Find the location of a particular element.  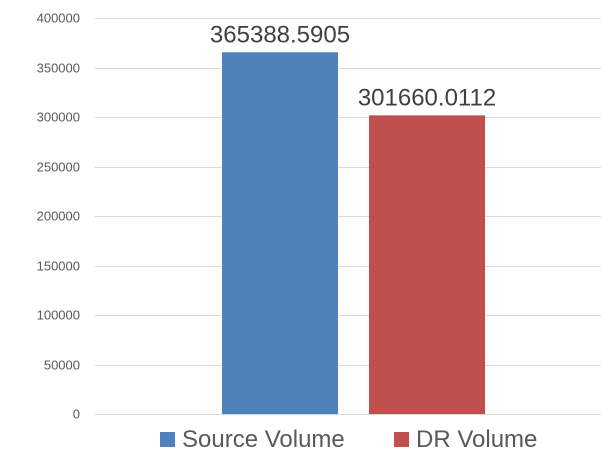

y-tick-label: 300000 is located at coordinates (58, 117).